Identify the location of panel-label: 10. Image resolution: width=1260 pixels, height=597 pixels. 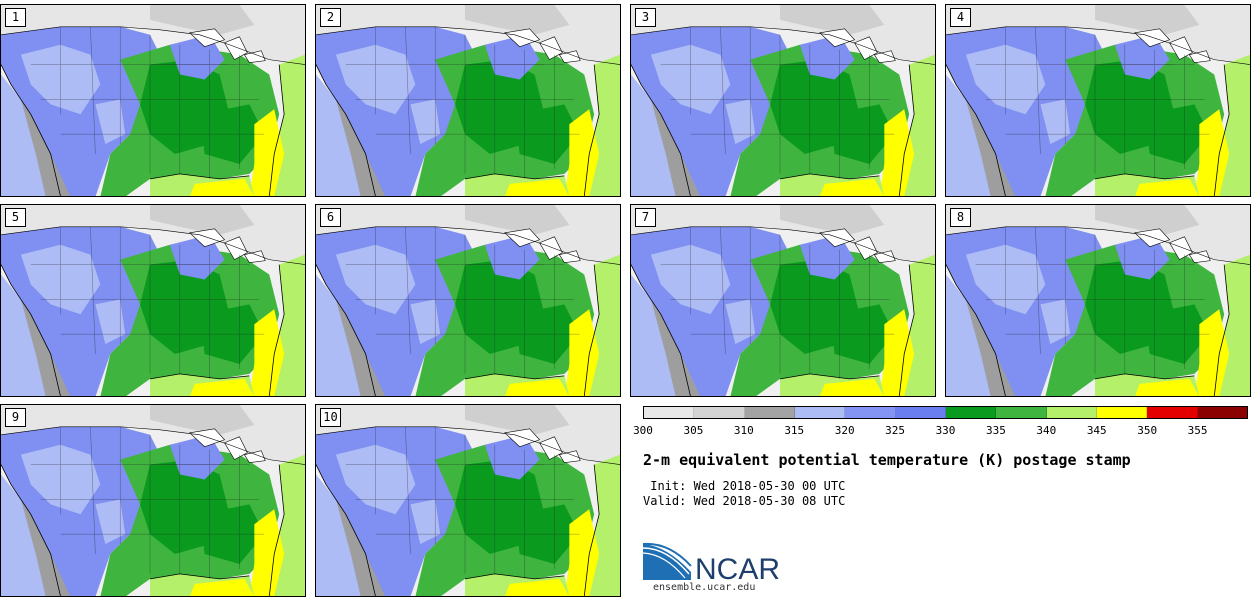
(330, 417).